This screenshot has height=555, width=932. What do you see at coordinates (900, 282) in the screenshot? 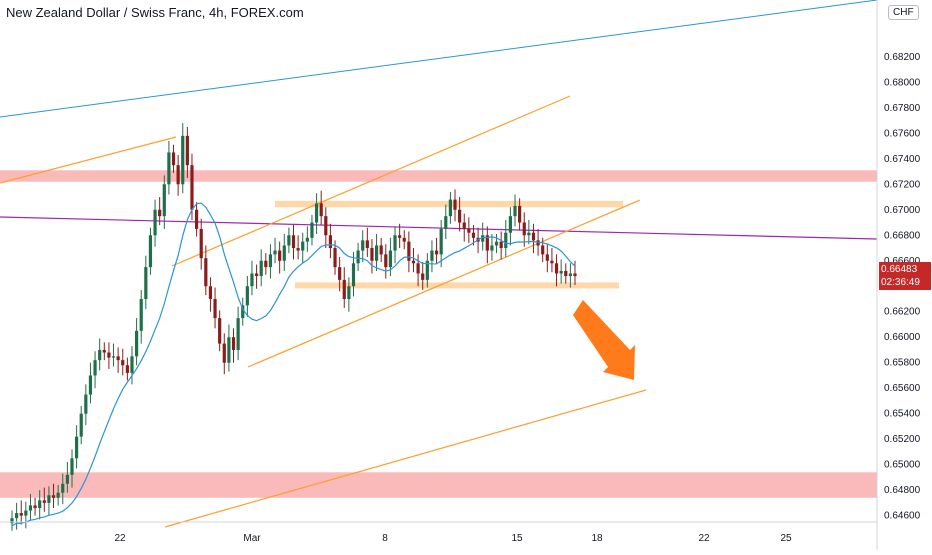
I see `bar-countdown: 02:36:49` at bounding box center [900, 282].